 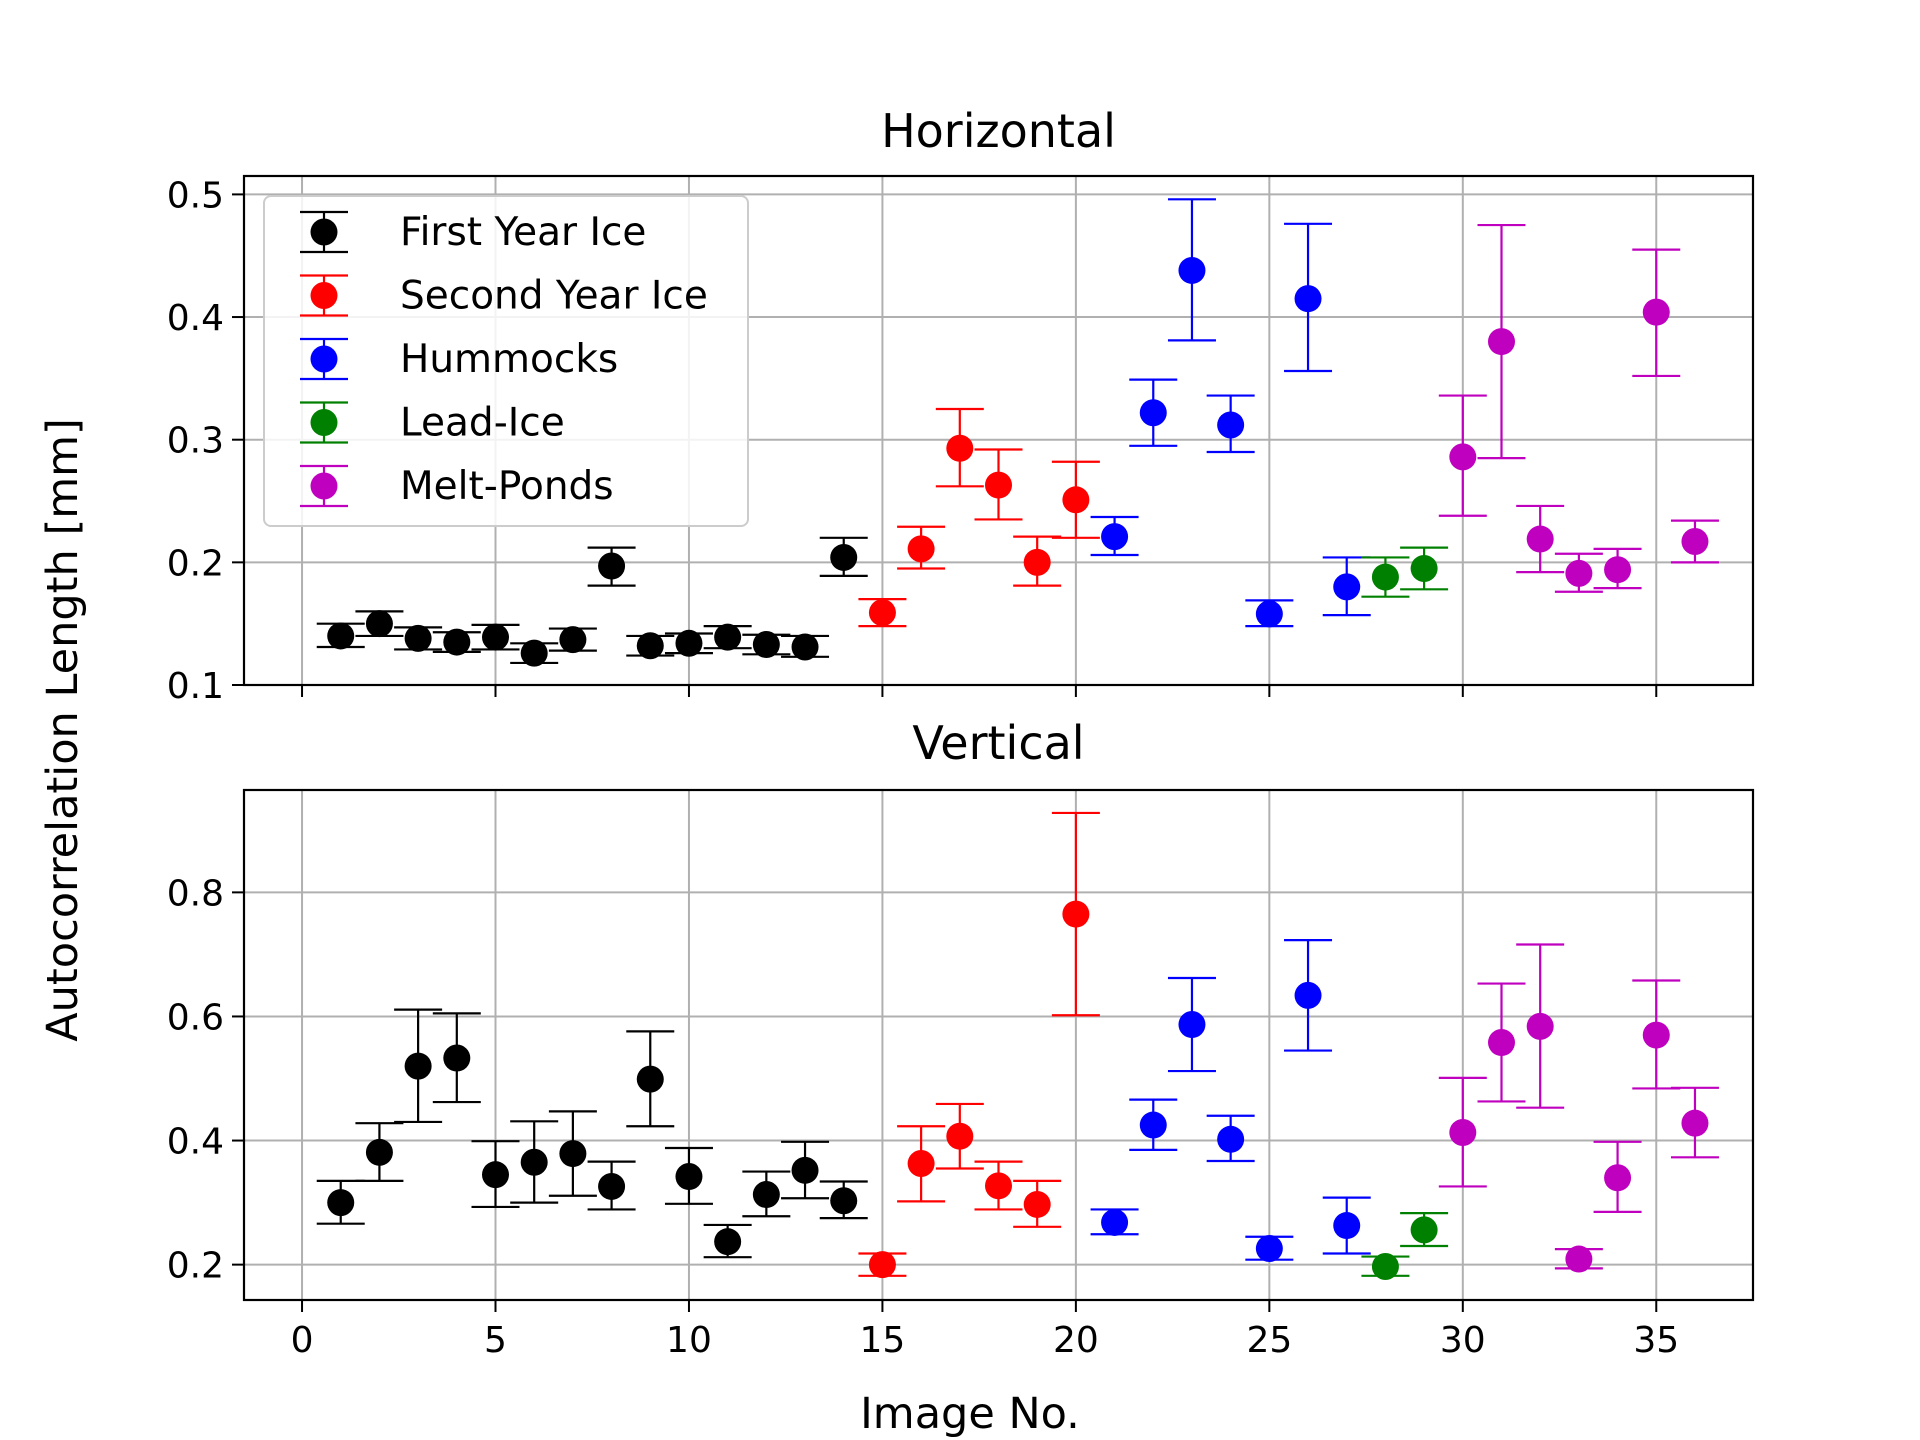 What do you see at coordinates (507, 486) in the screenshot?
I see `legend-label: Melt-Ponds` at bounding box center [507, 486].